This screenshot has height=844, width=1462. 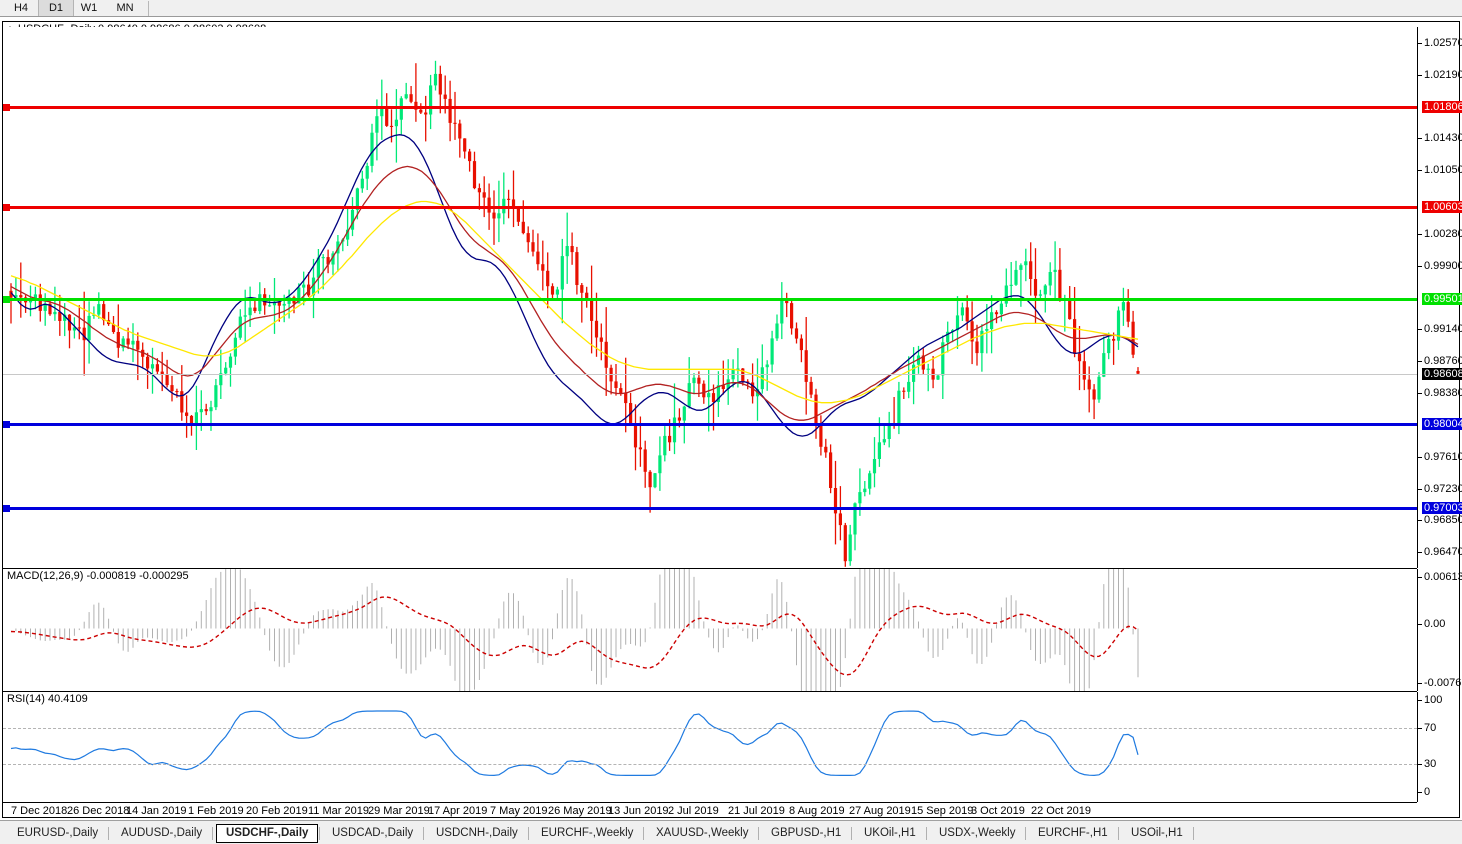 What do you see at coordinates (1443, 74) in the screenshot?
I see `price-tick-label: 1.02190` at bounding box center [1443, 74].